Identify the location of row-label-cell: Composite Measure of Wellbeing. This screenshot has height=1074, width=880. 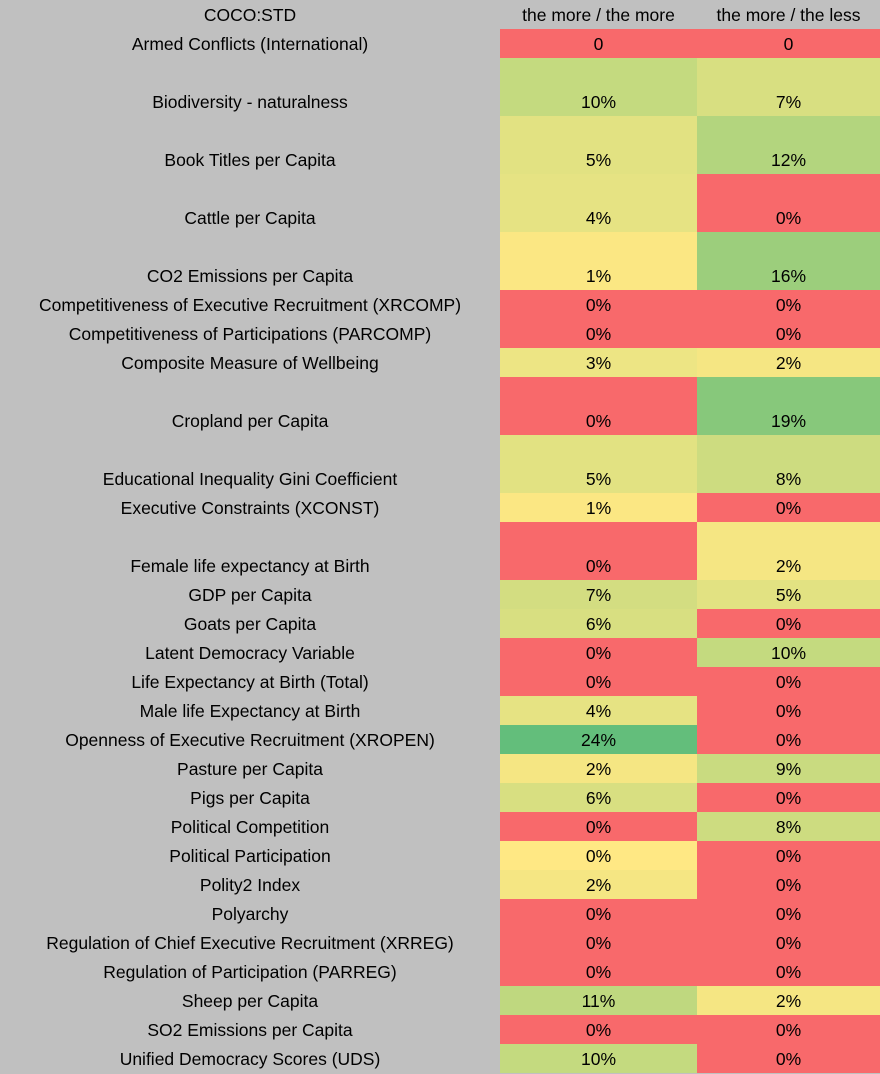
(250, 362).